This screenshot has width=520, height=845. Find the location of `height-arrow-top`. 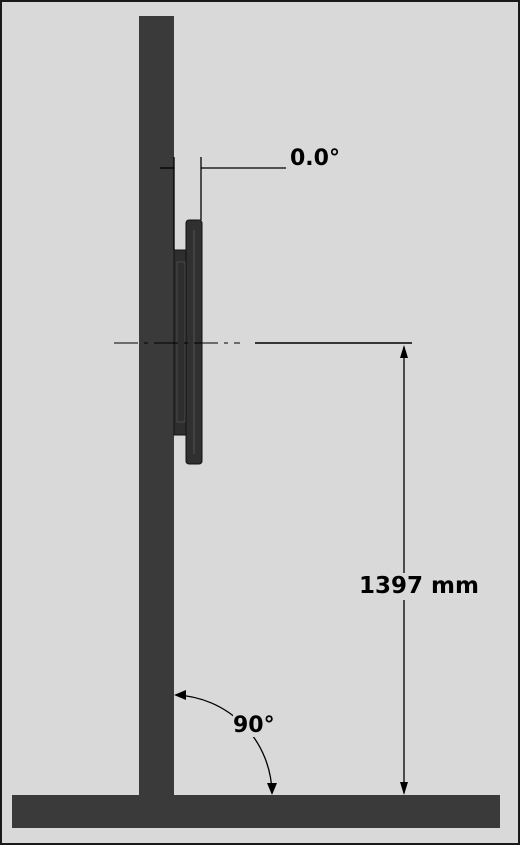

height-arrow-top is located at coordinates (404, 351).